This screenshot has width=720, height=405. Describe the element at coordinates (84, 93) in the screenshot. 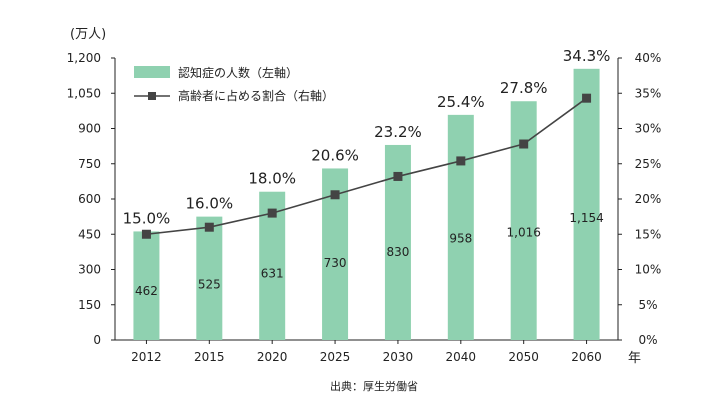

I see `left-tick-label: 1,050` at that location.